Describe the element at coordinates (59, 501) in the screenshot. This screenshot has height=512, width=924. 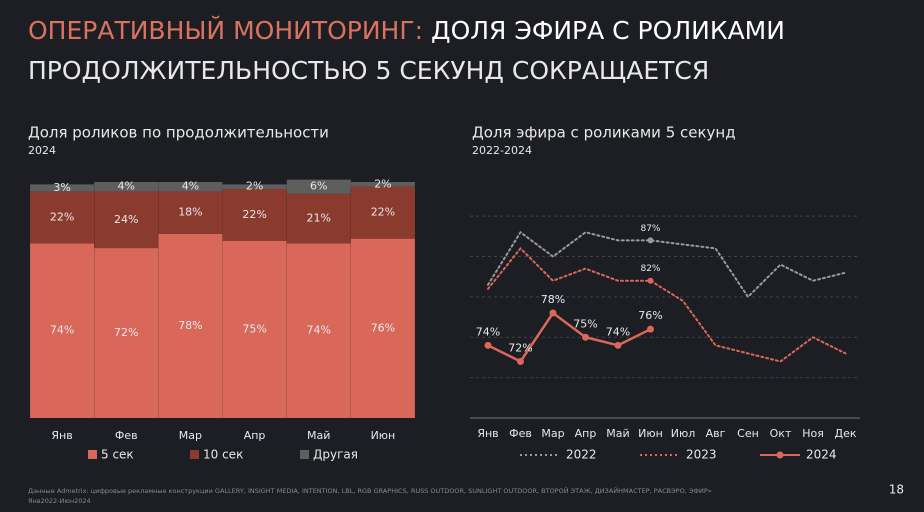
I see `footnote: Янв2022-Июн2024` at that location.